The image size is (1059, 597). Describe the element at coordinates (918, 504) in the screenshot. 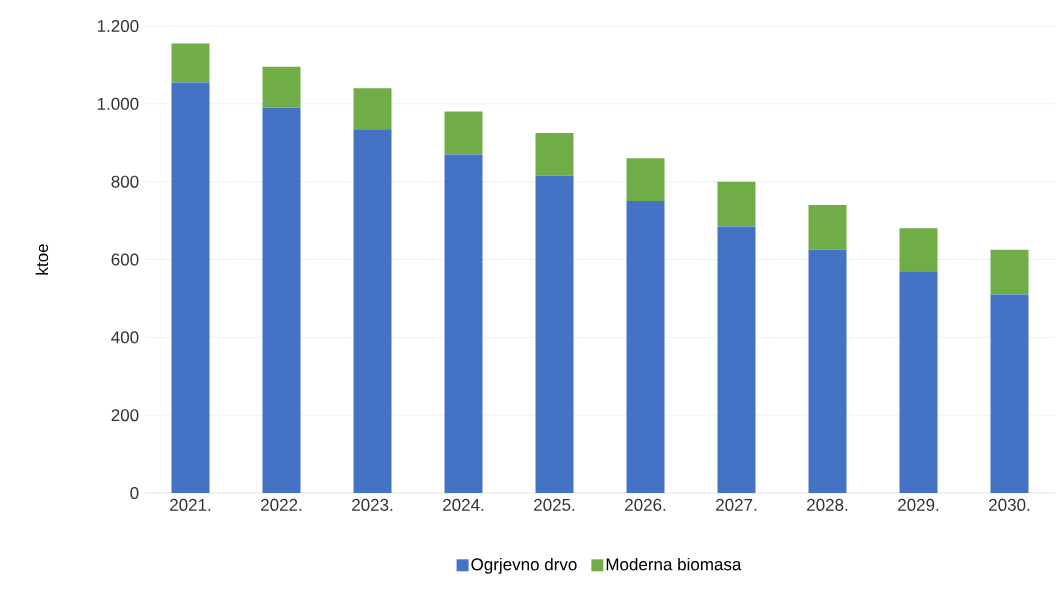

I see `x-tick-label: 2029.` at that location.